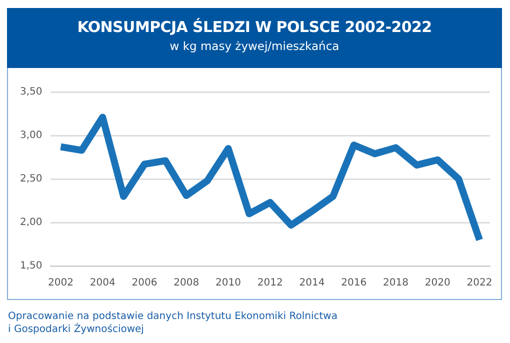  What do you see at coordinates (187, 283) in the screenshot?
I see `x-tick-label: 2008` at bounding box center [187, 283].